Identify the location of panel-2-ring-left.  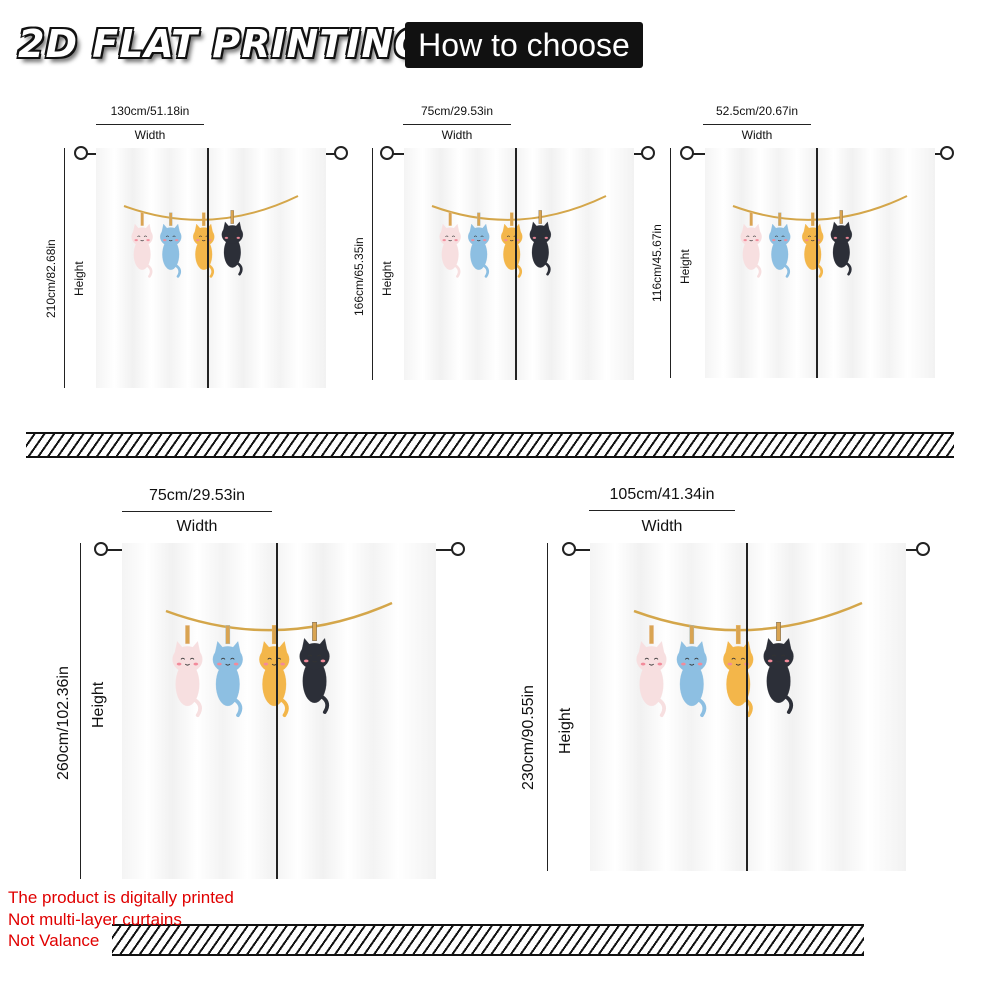
(387, 153).